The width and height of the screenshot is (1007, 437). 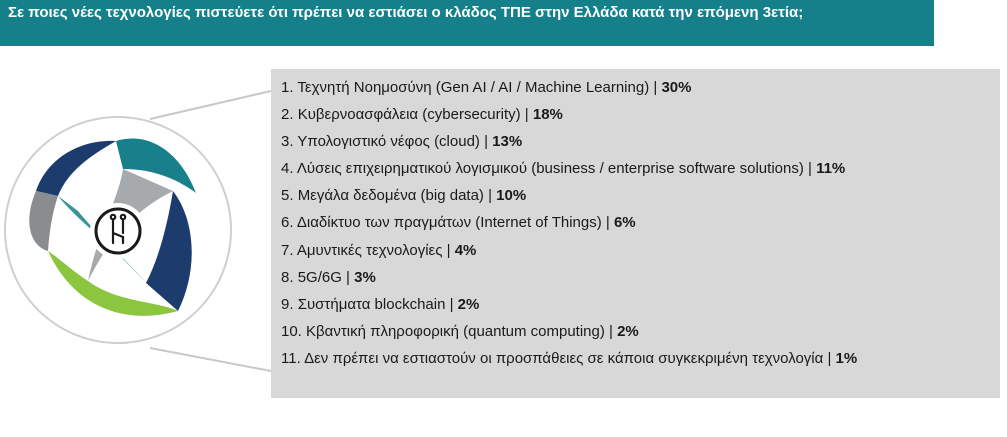 What do you see at coordinates (365, 277) in the screenshot?
I see `list-item-percent: 3%` at bounding box center [365, 277].